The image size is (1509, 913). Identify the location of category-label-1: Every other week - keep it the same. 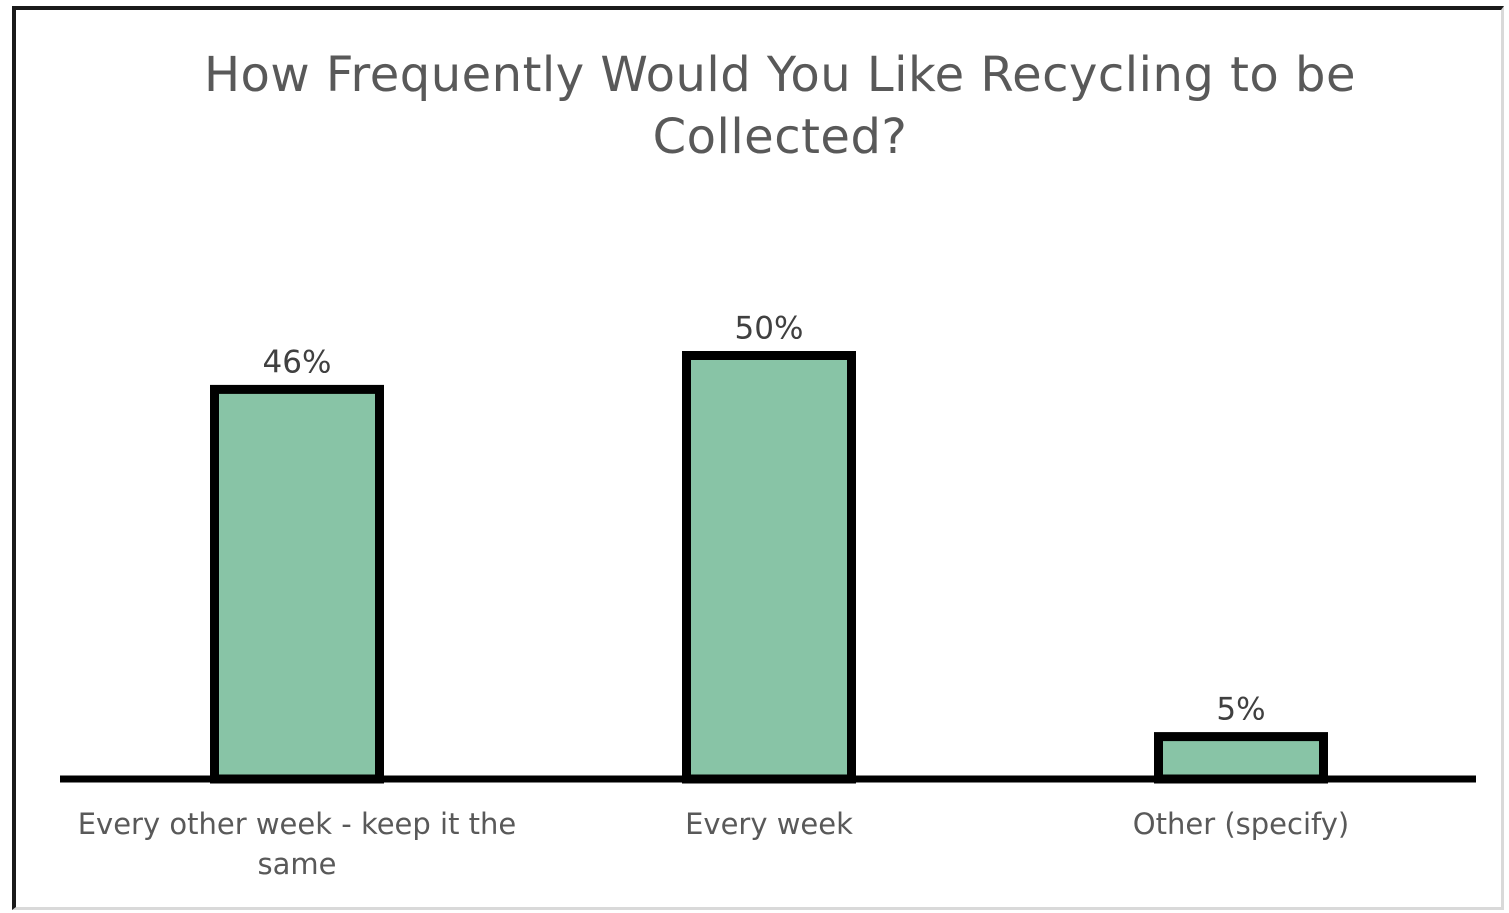
(297, 844).